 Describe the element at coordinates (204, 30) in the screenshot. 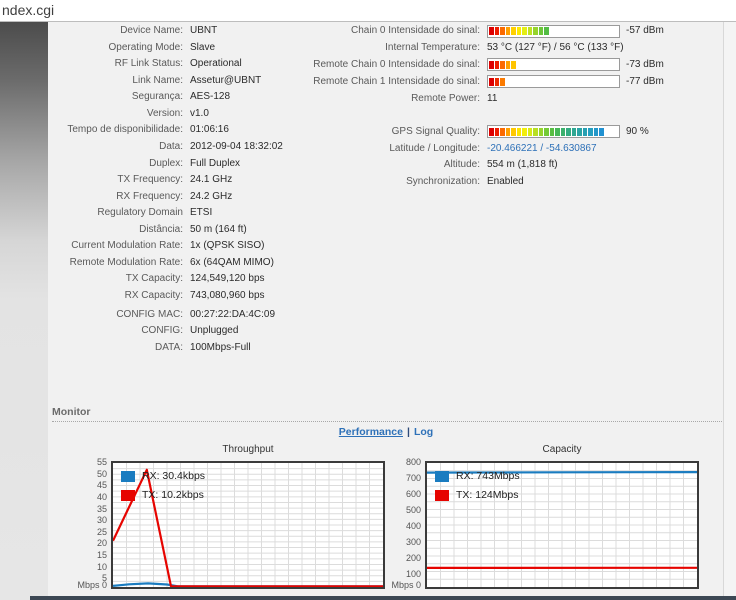

I see `field-value: UBNT` at that location.